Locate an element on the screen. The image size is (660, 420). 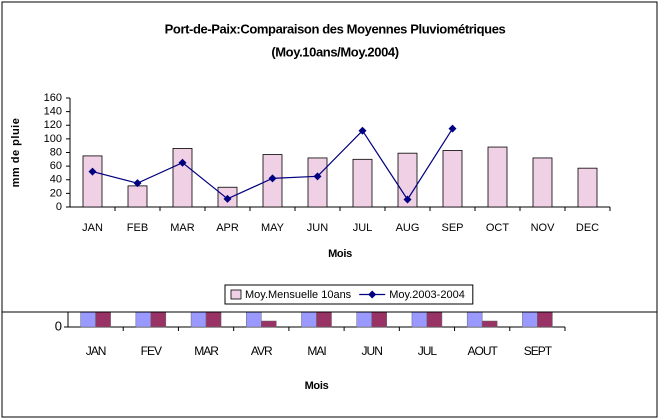
x-tick-label: DEC is located at coordinates (587, 228).